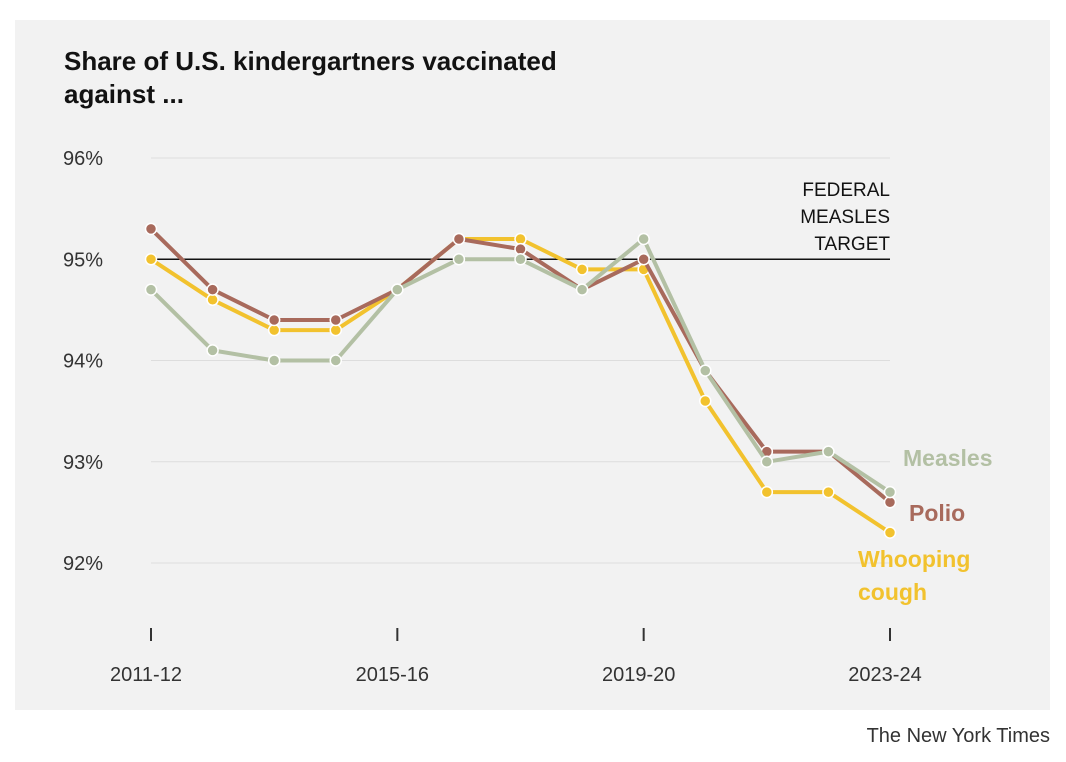  I want to click on target-label: TARGET, so click(852, 244).